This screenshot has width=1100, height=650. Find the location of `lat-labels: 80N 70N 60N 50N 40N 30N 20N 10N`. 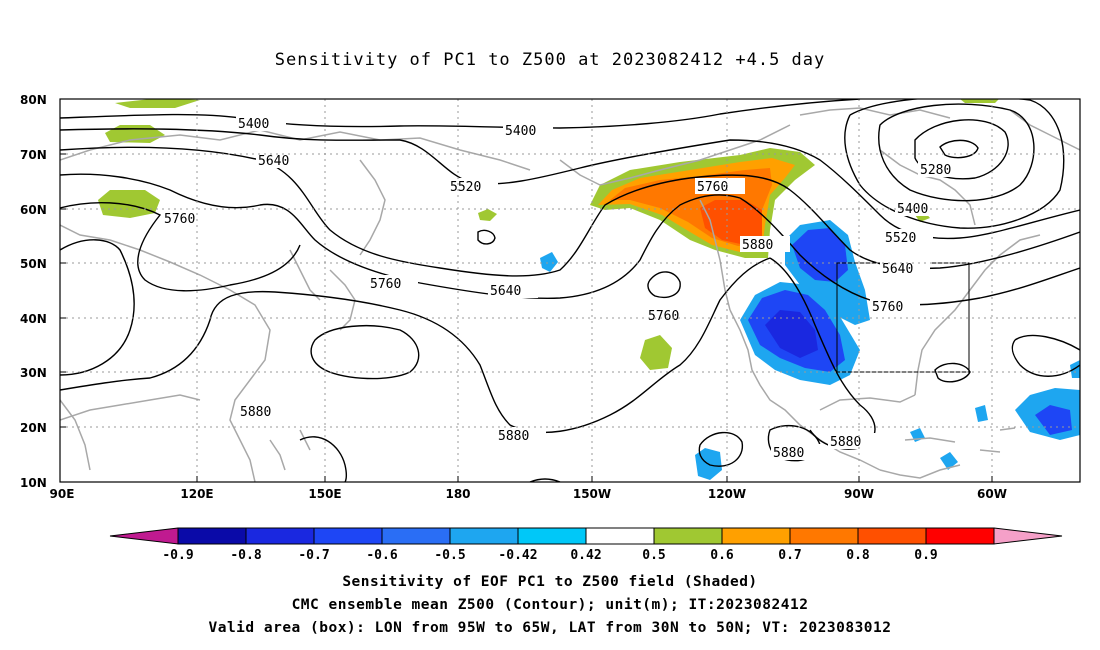

lat-labels: 80N 70N 60N 50N 40N 30N 20N 10N is located at coordinates (33, 291).